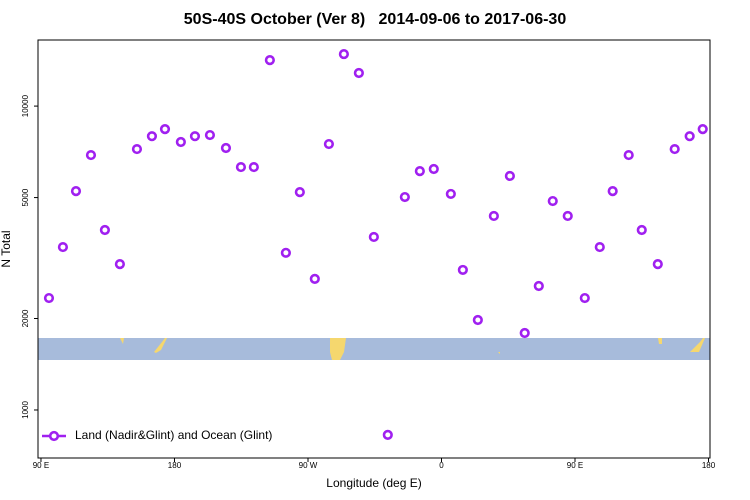 The image size is (750, 500). Describe the element at coordinates (441, 465) in the screenshot. I see `x-tick-label: 0` at that location.